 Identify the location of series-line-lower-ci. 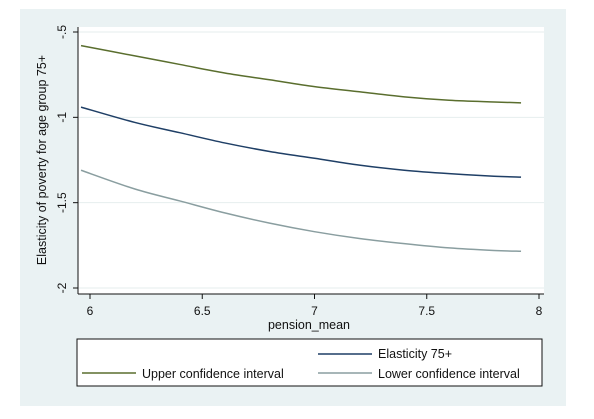
(301, 211).